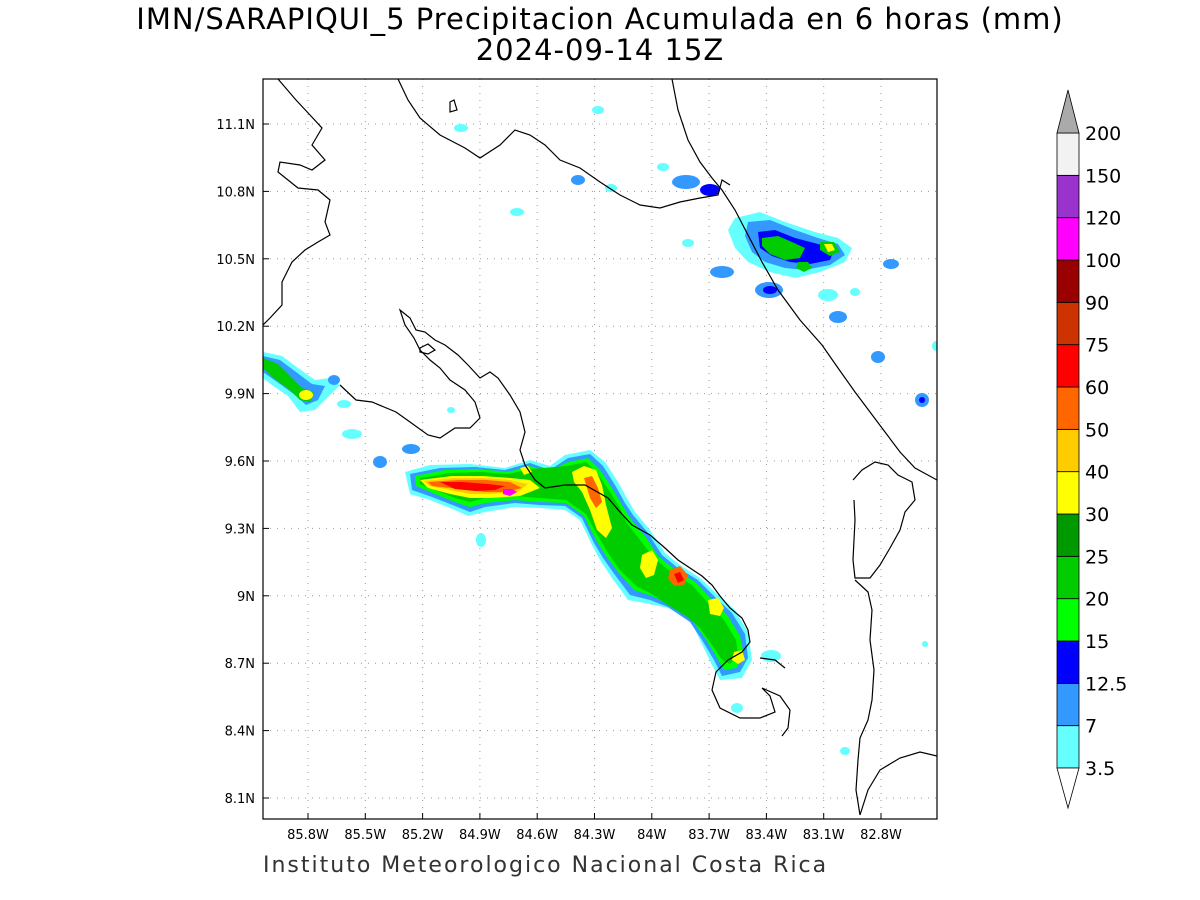  I want to click on colorbar-label: 20, so click(1097, 600).